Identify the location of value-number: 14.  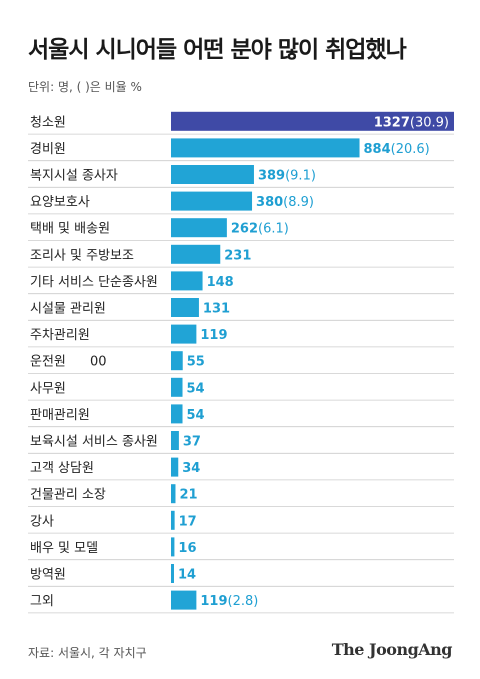
(187, 575).